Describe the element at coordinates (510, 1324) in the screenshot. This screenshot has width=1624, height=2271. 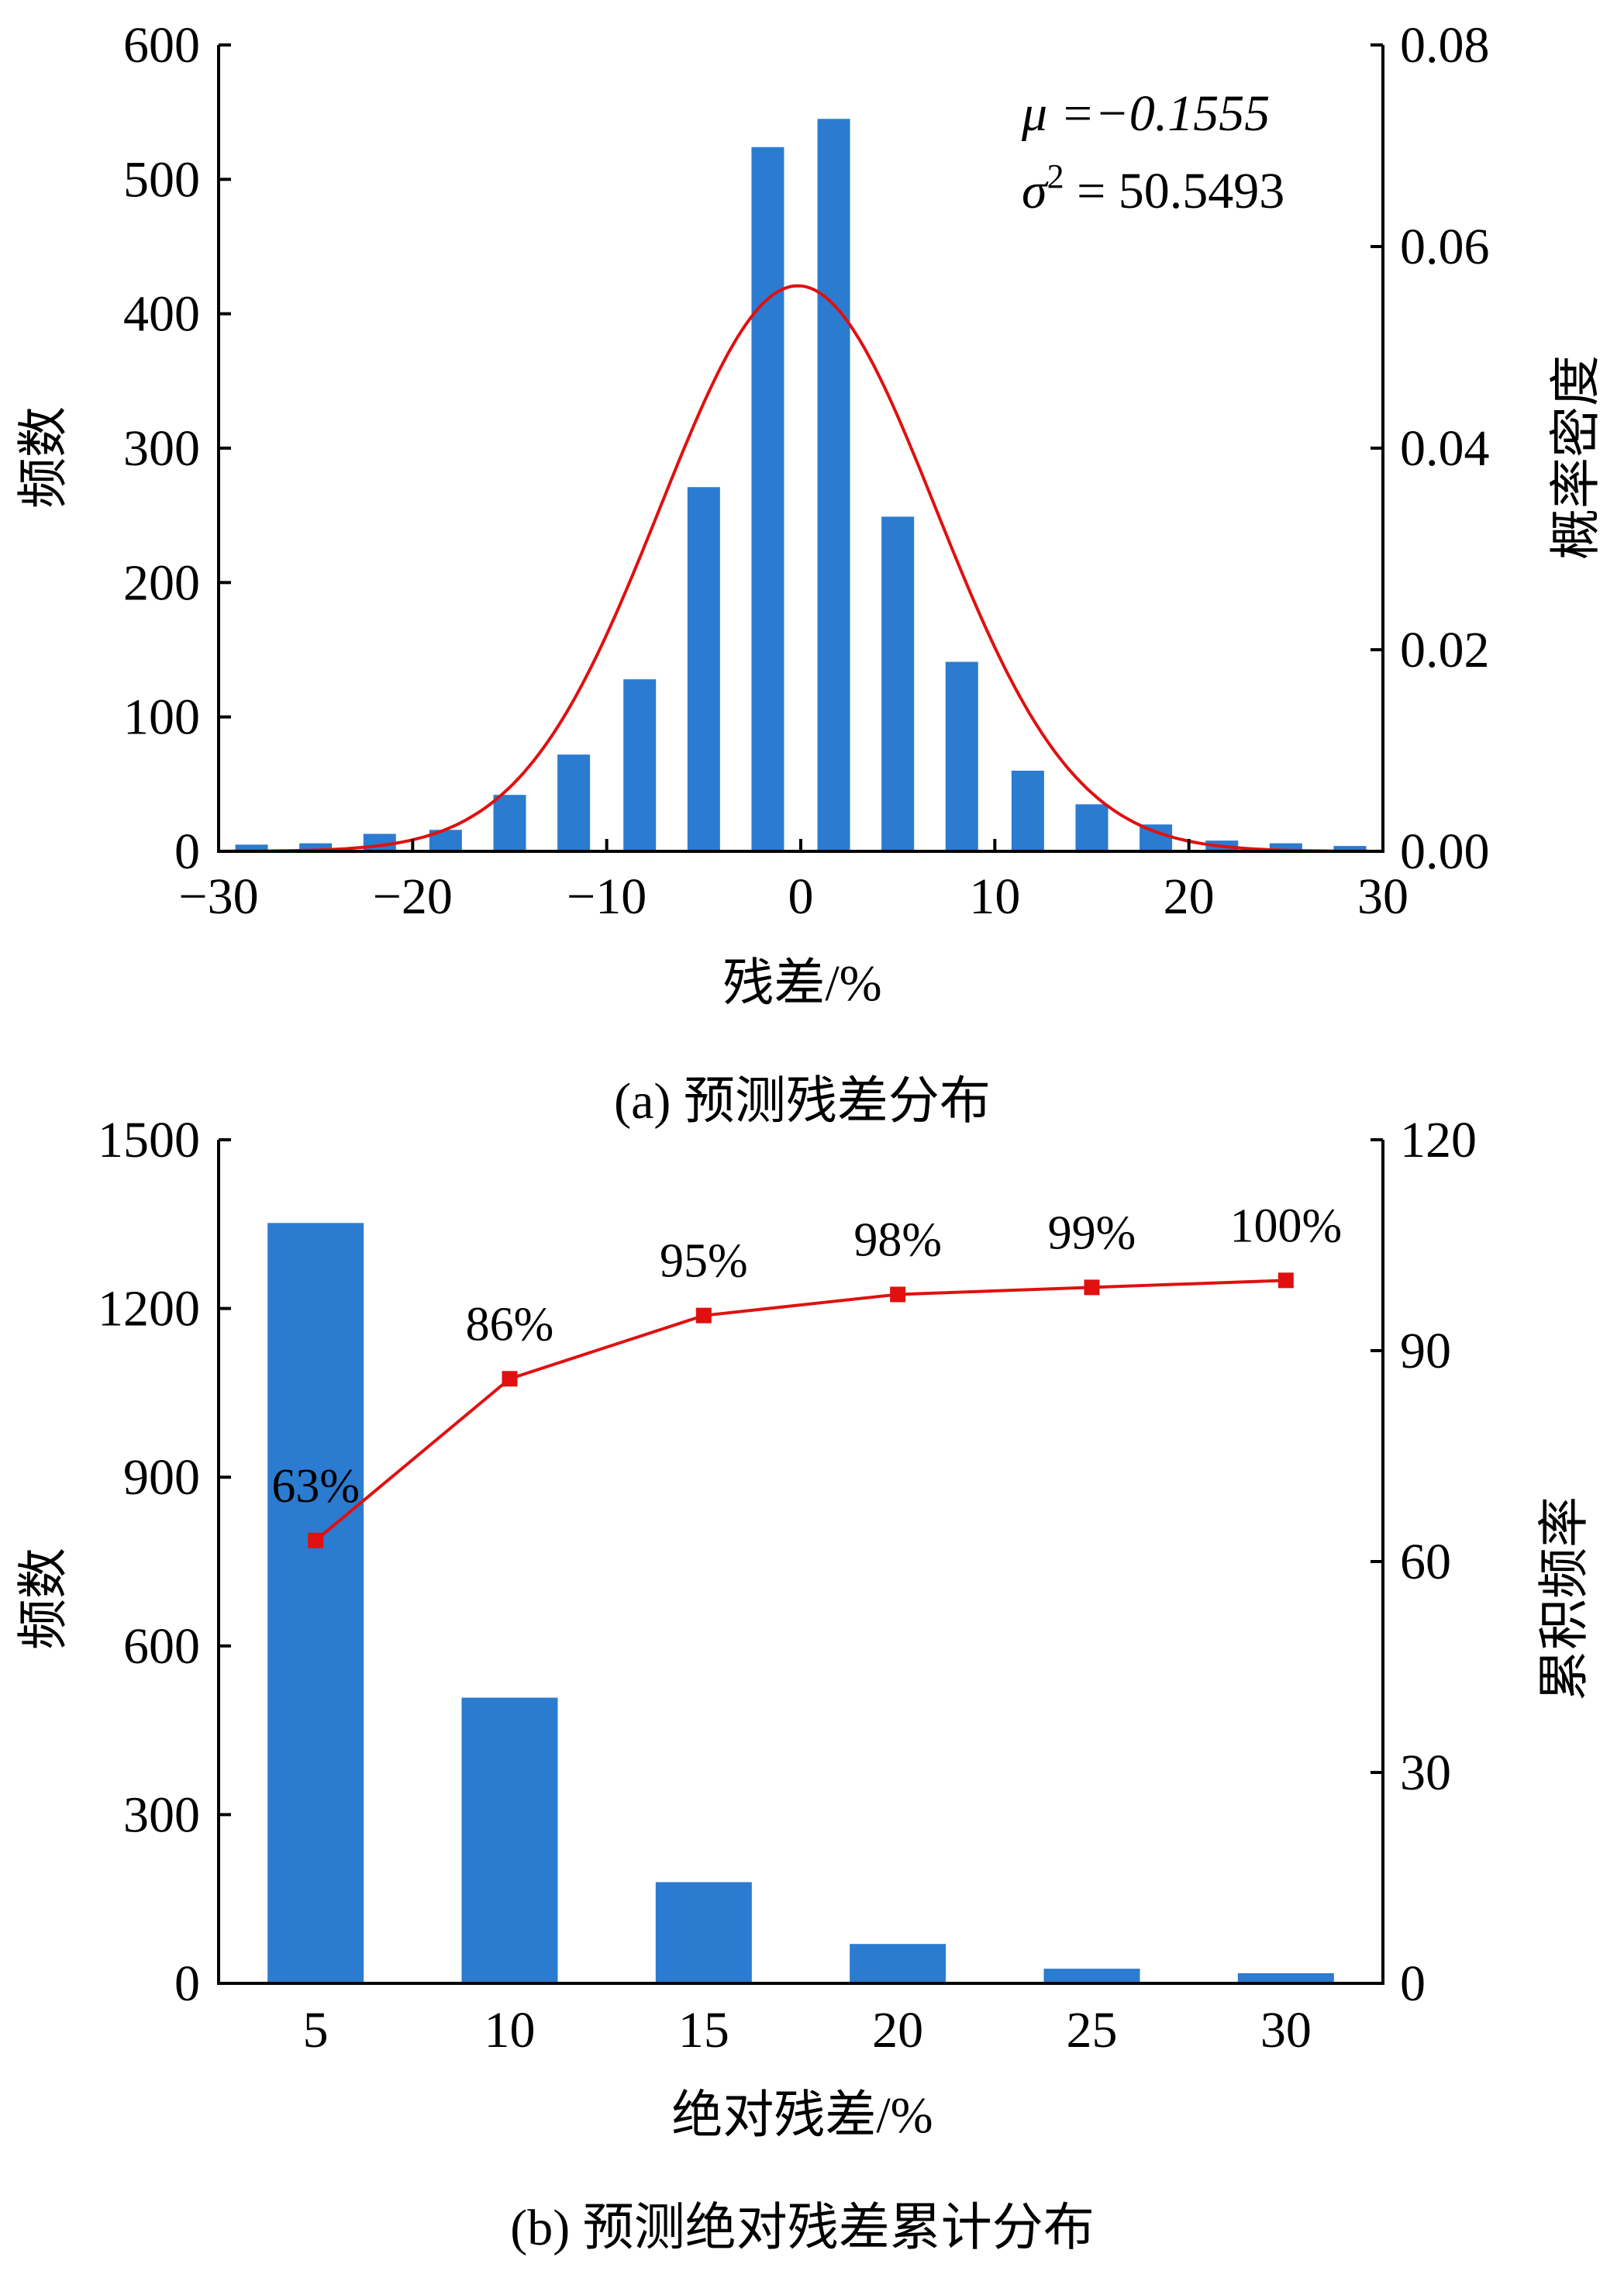
I see `cumulative-percent-label: 86%` at that location.